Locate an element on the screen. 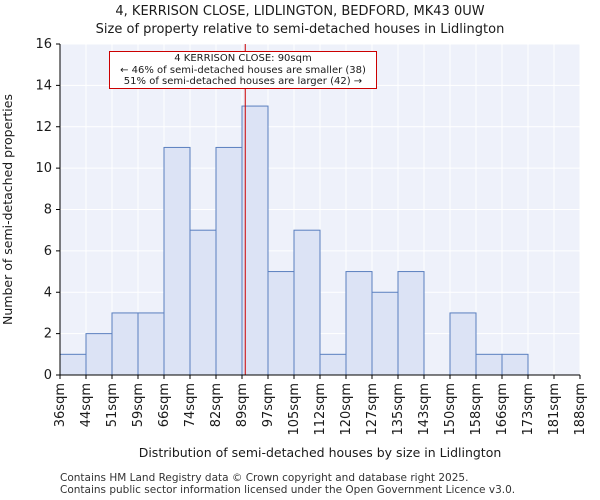 The height and width of the screenshot is (500, 600). x-tick-label: 66sqm is located at coordinates (164, 405).